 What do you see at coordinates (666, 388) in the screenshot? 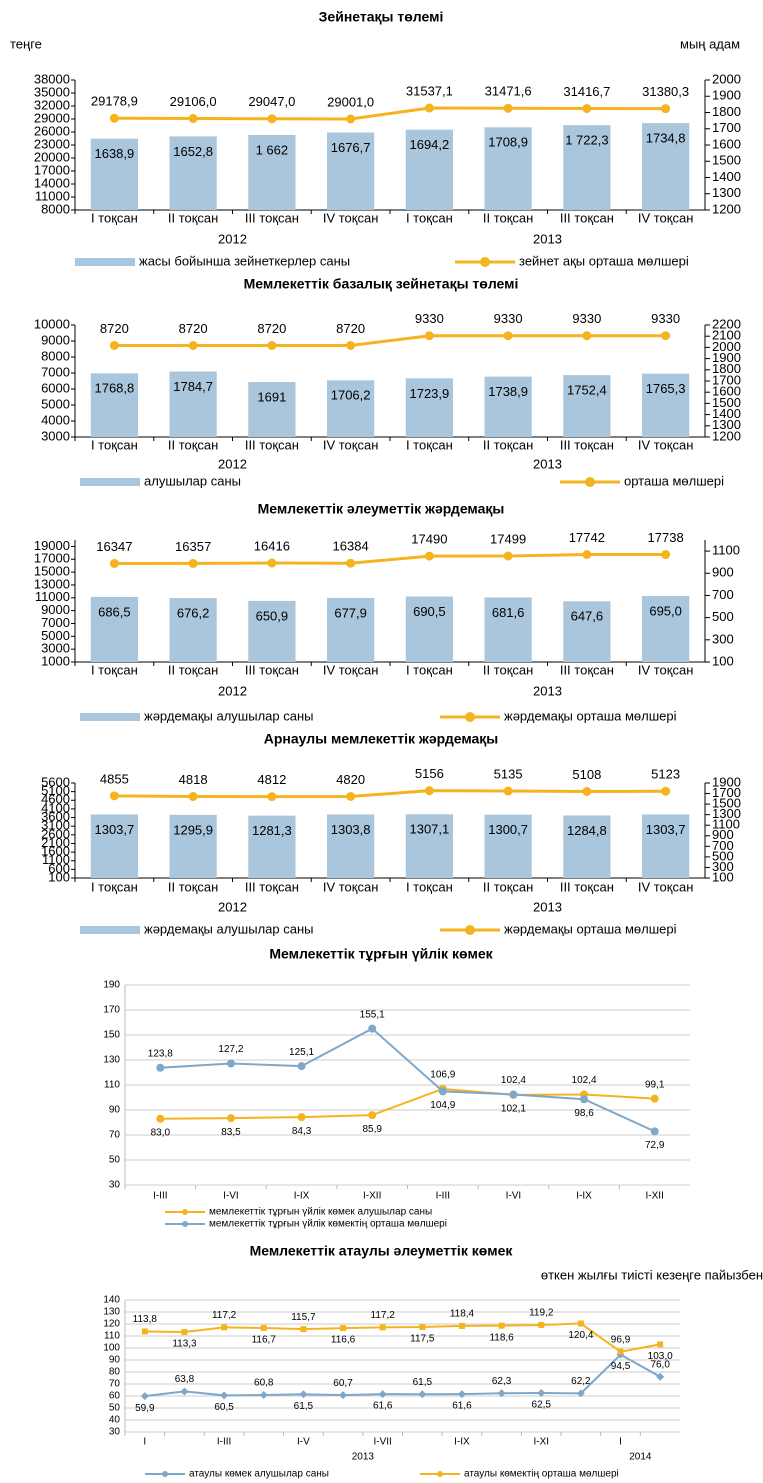
I see `bar-label: 1765,3` at bounding box center [666, 388].